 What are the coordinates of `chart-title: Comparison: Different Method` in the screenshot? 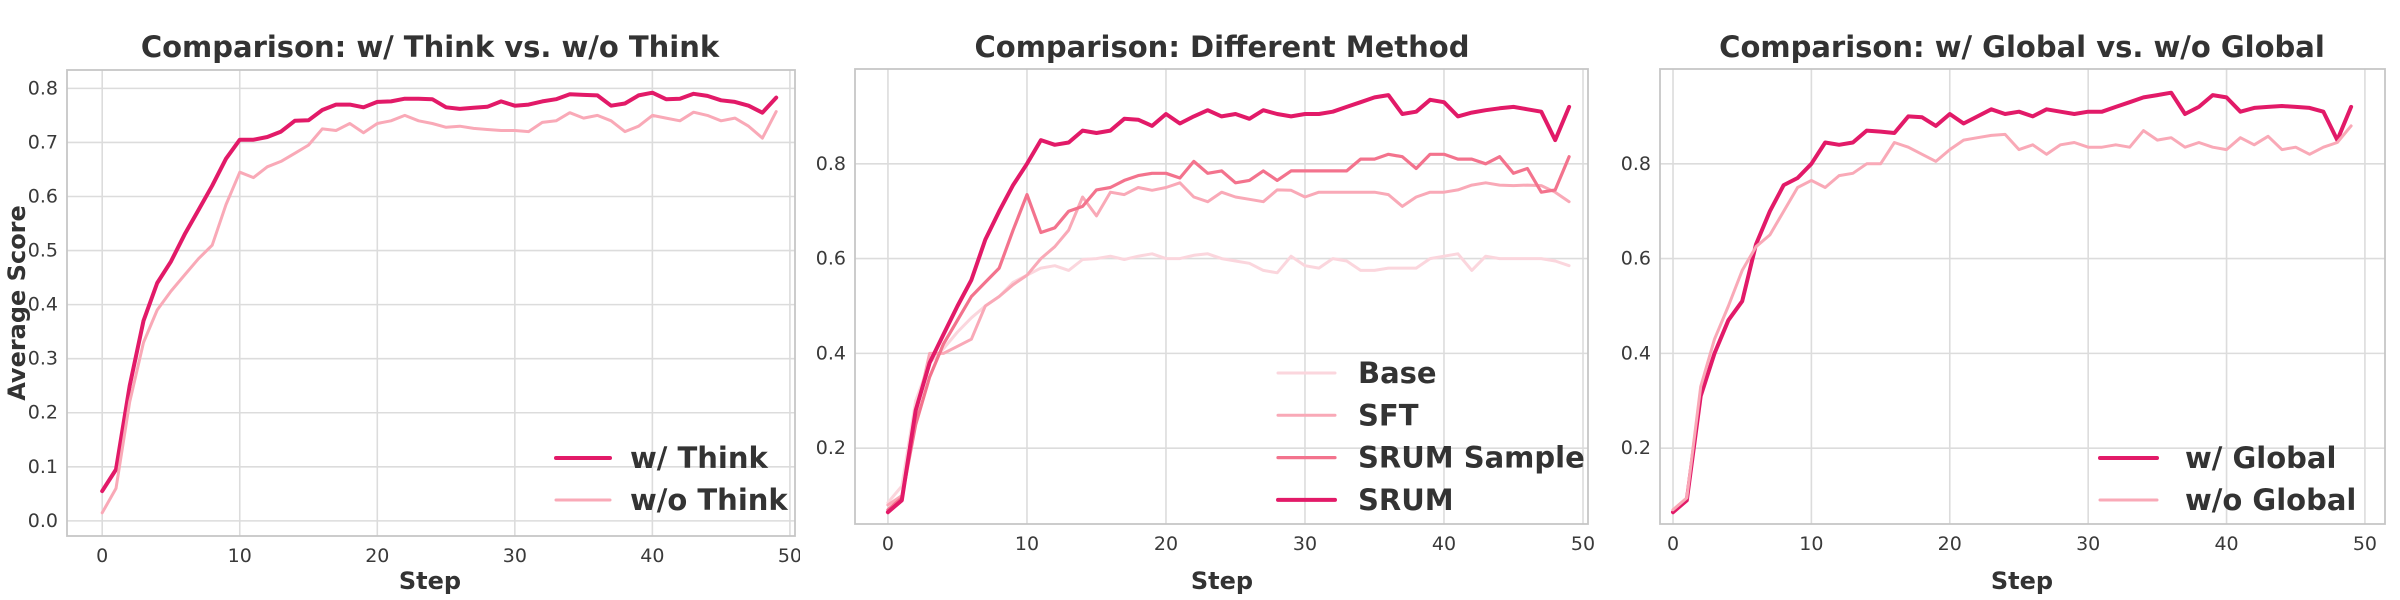 It's located at (1222, 47).